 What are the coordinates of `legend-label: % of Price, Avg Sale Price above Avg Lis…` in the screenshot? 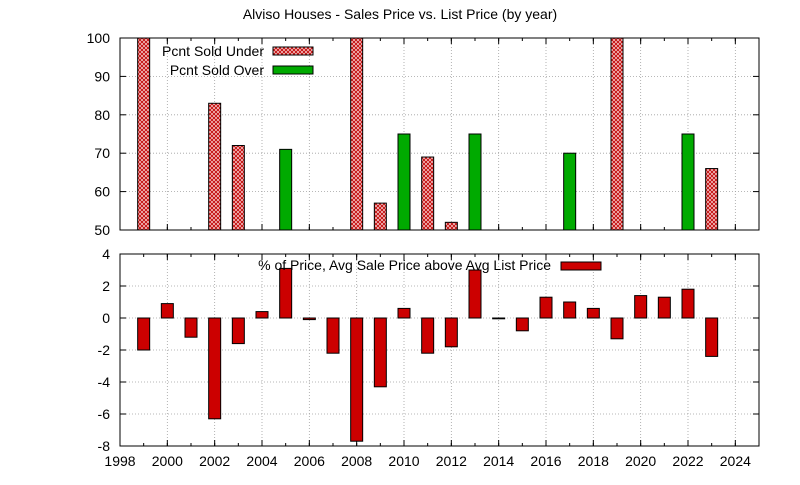 It's located at (404, 265).